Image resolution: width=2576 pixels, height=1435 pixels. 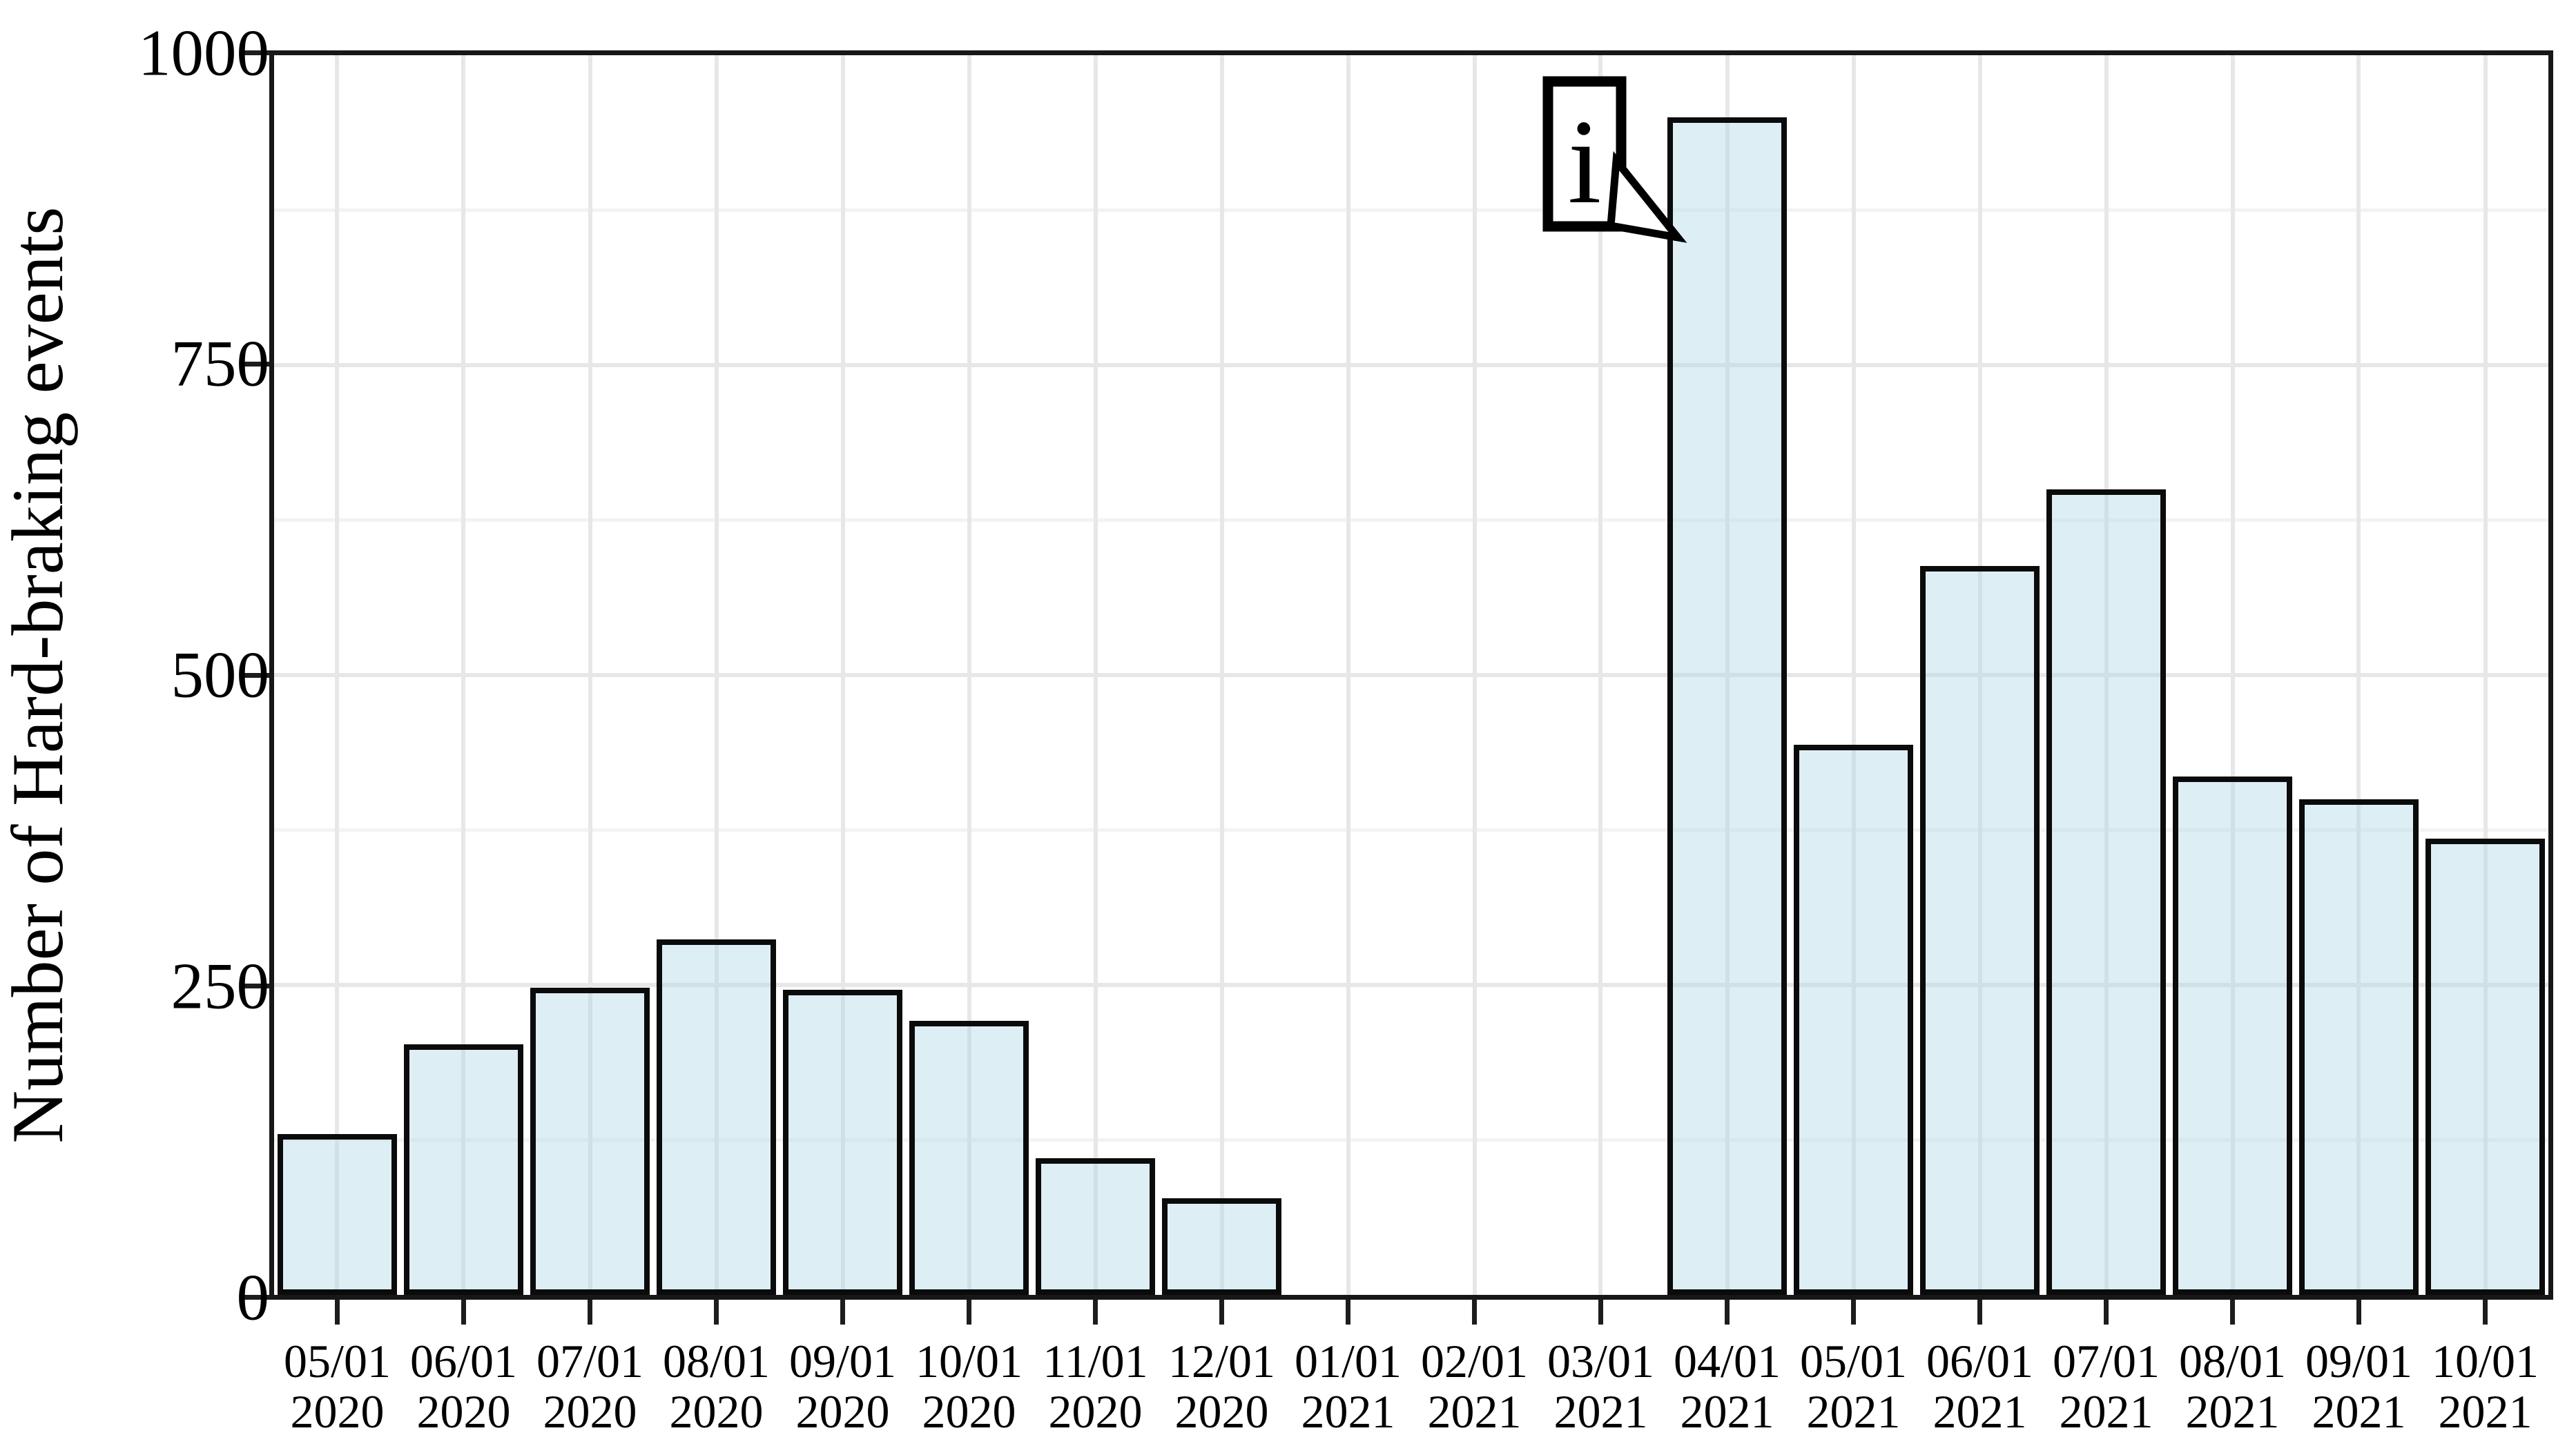 I want to click on x-tick-label: 02/01 2021, so click(x=1475, y=1385).